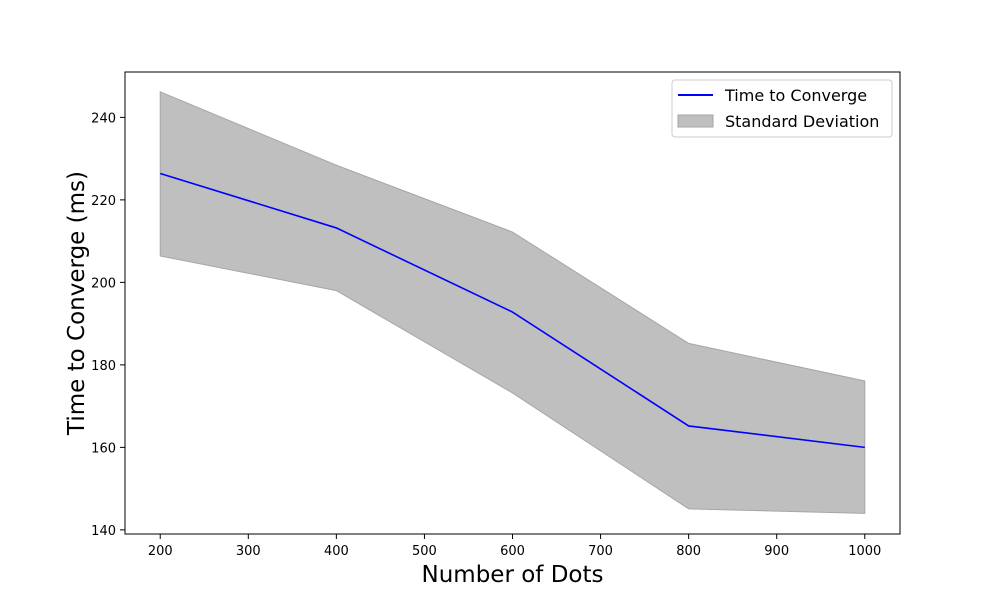 The width and height of the screenshot is (1000, 600). I want to click on y-axis-ticks: 140 160 180 200 220 240, so click(108, 325).